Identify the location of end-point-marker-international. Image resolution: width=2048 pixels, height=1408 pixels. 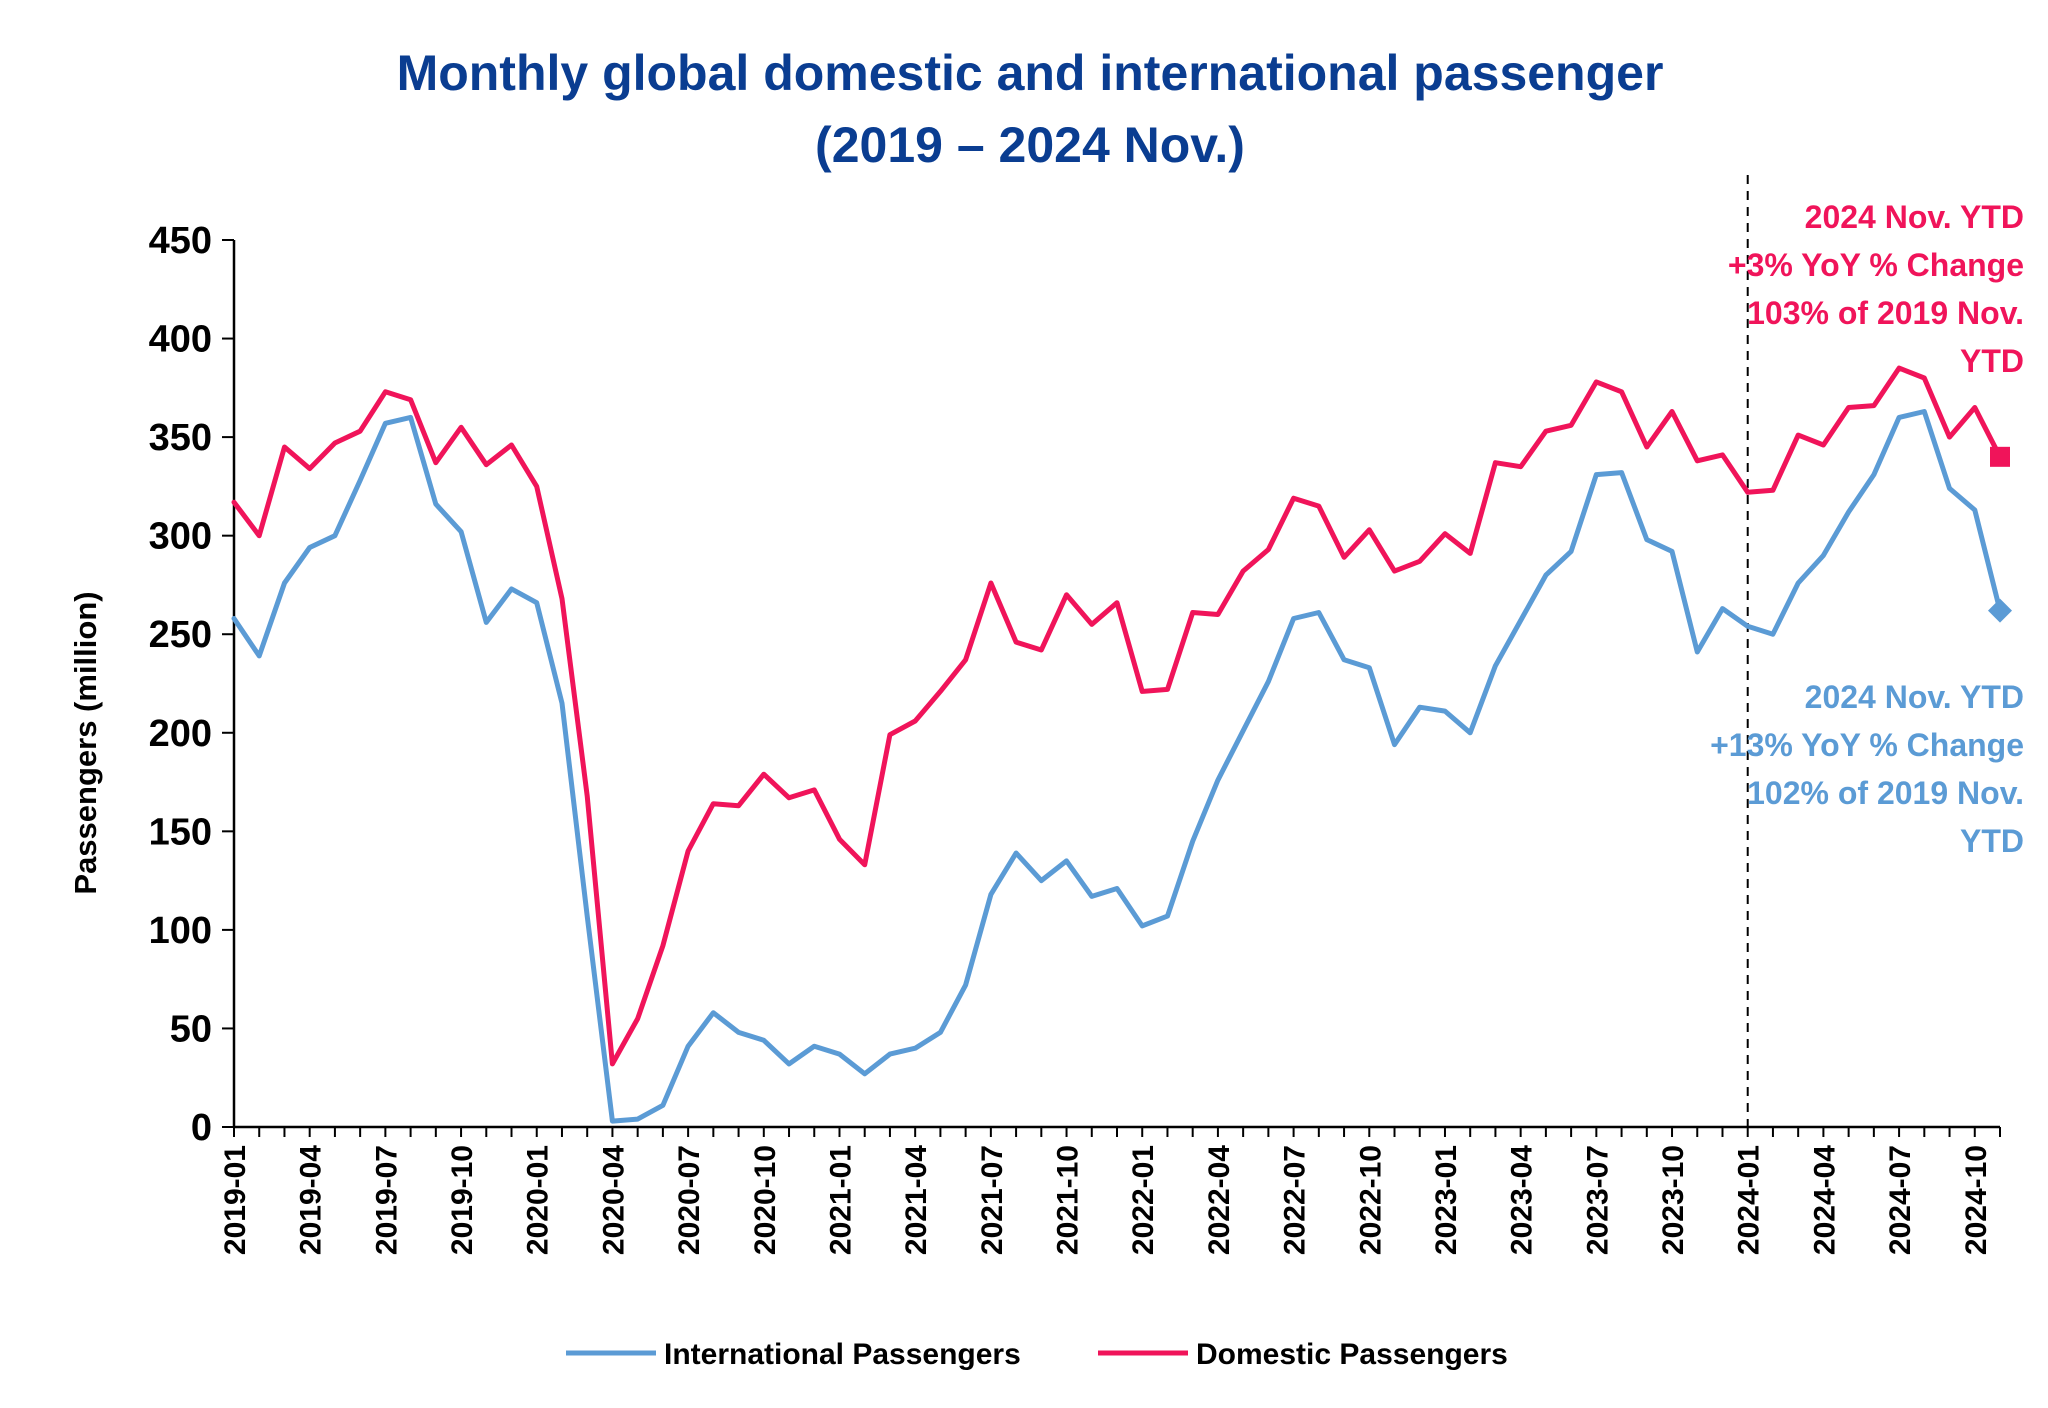
(2000, 610).